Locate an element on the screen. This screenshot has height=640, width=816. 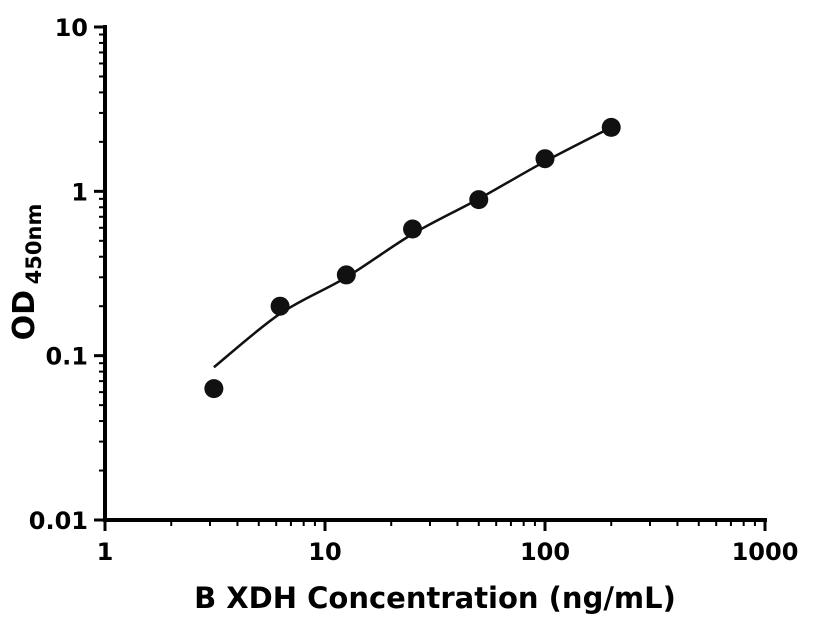
y-tick-label: 1 is located at coordinates (79, 192).